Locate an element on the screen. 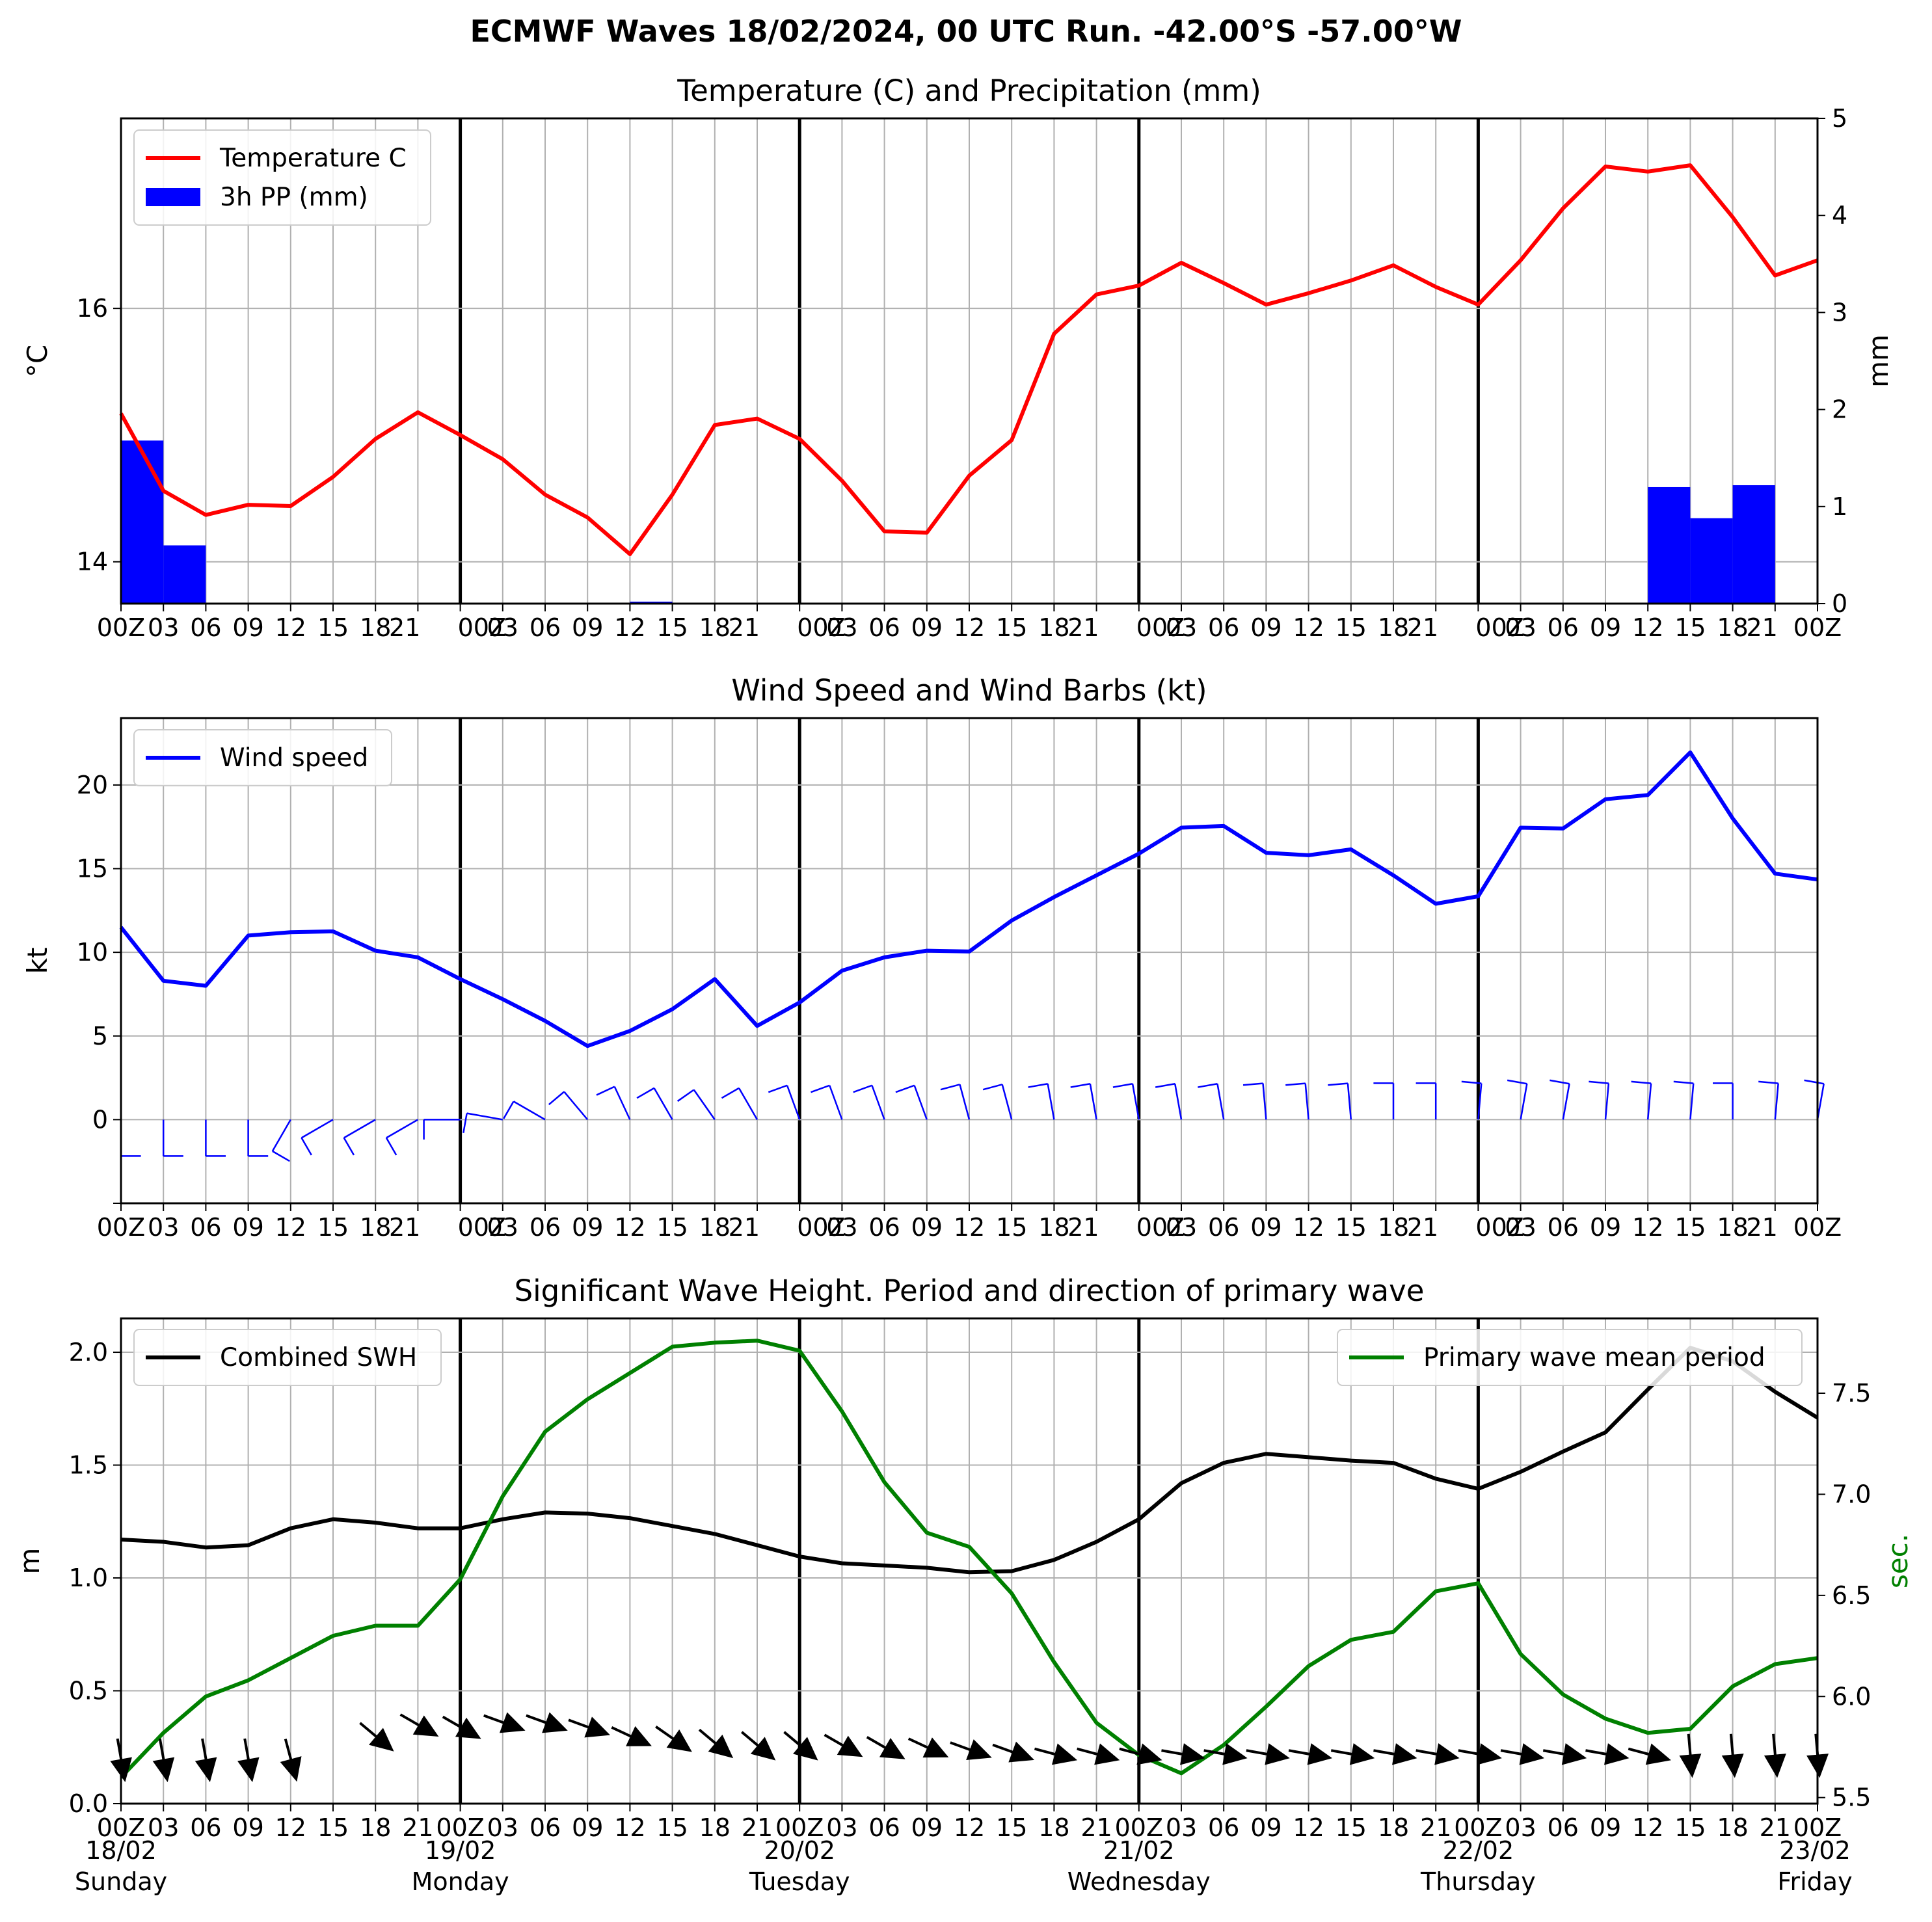 Image resolution: width=1932 pixels, height=1922 pixels. legend-label: 3h PP (mm) is located at coordinates (294, 197).